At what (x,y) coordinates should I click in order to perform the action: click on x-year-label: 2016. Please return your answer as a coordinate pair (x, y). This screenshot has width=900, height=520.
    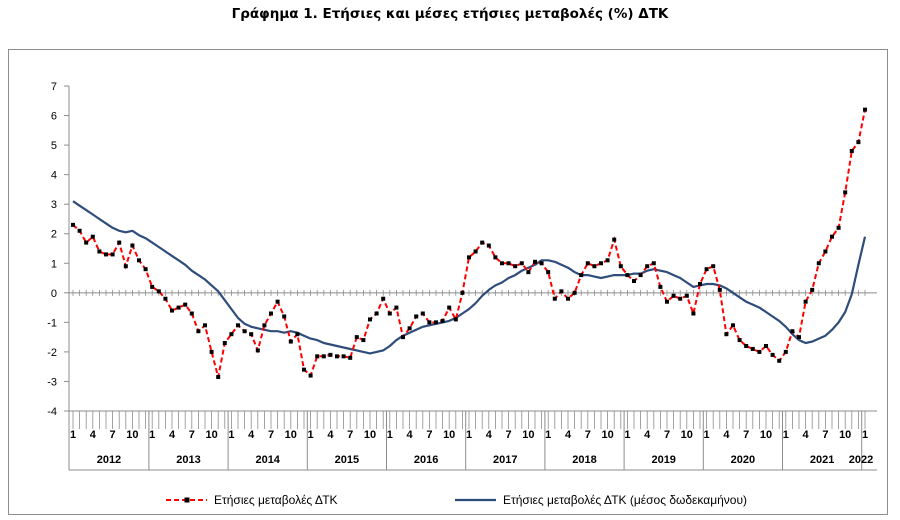
    Looking at the image, I should click on (426, 460).